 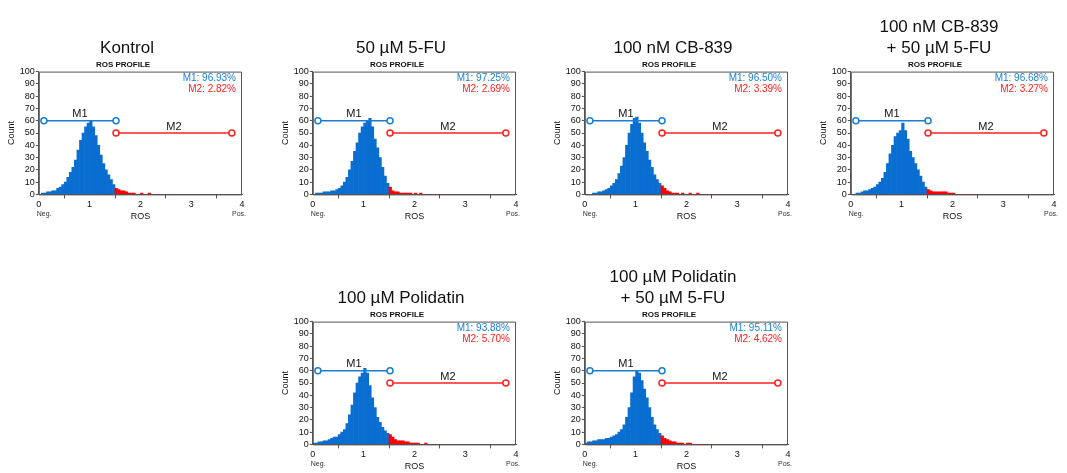 What do you see at coordinates (212, 89) in the screenshot?
I see `annotation: M2: 2.82%` at bounding box center [212, 89].